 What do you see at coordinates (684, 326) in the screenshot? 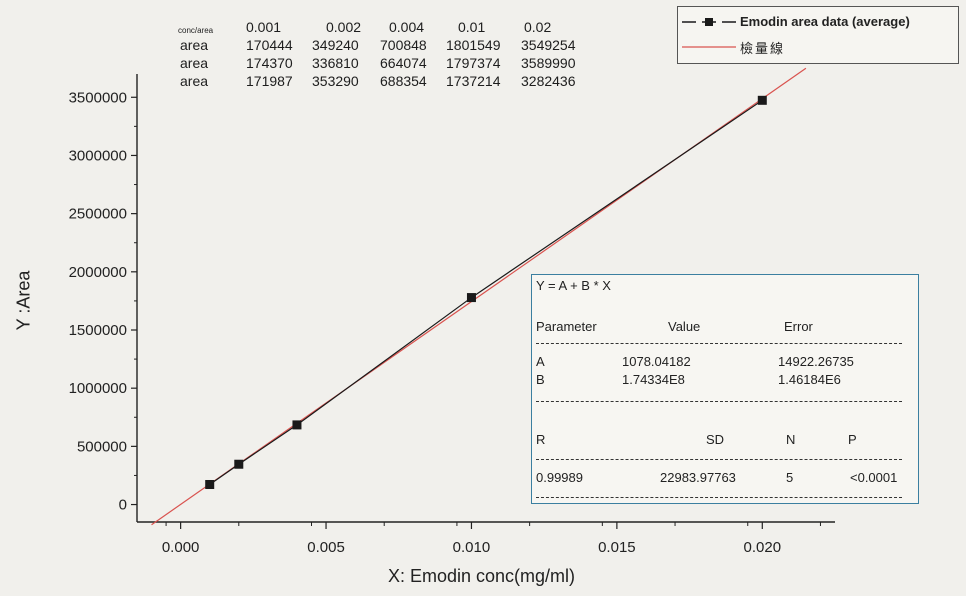
I see `col-value-header: Value` at bounding box center [684, 326].